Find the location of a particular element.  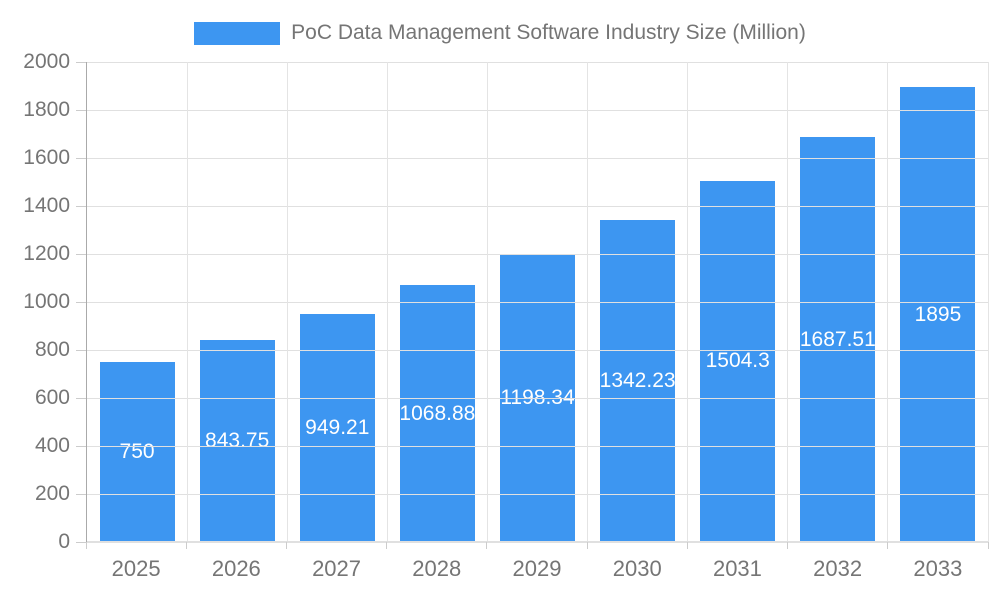

bar-2030: 1342.23 is located at coordinates (638, 380).